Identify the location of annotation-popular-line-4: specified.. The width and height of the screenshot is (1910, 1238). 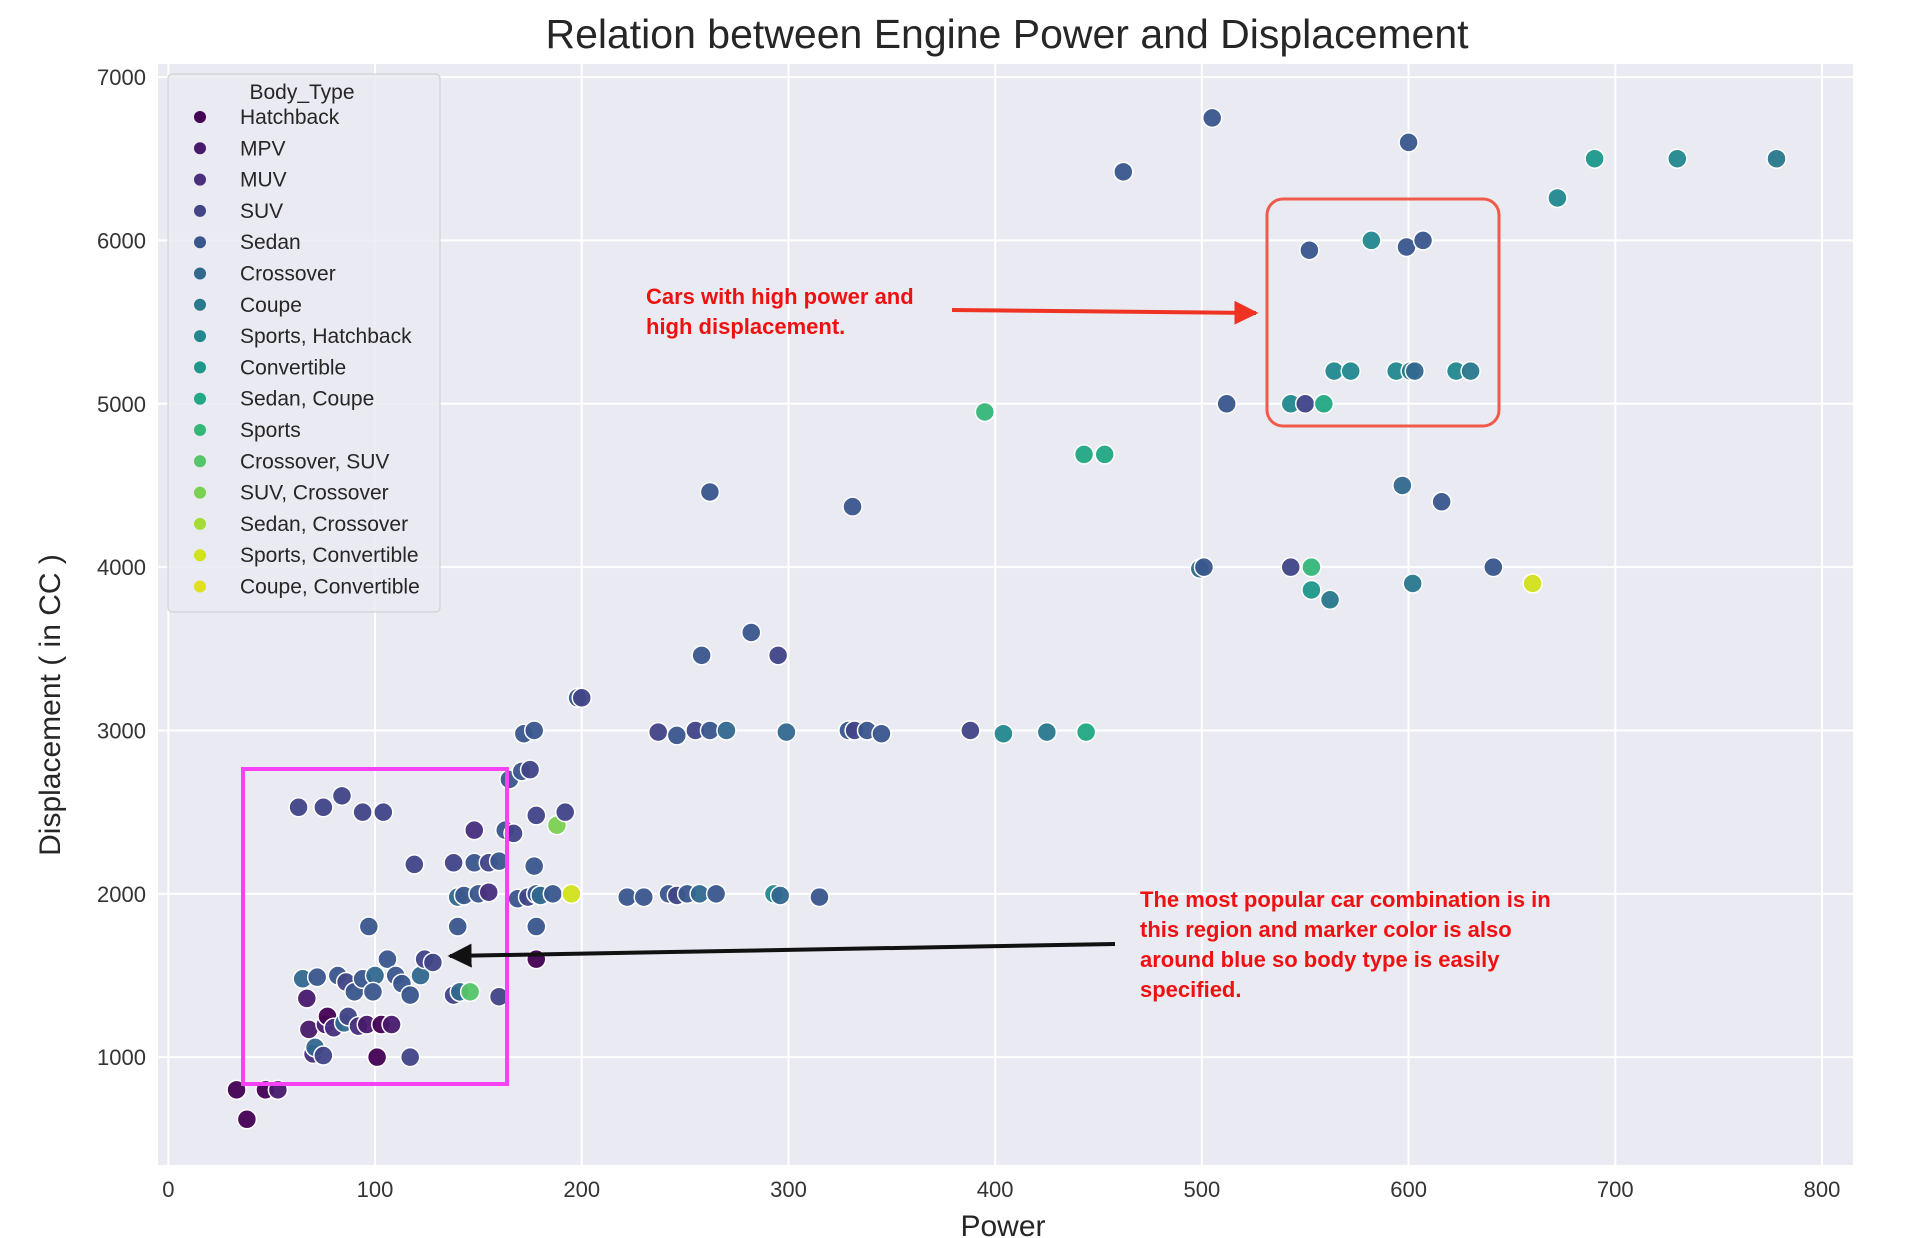
(1190, 989).